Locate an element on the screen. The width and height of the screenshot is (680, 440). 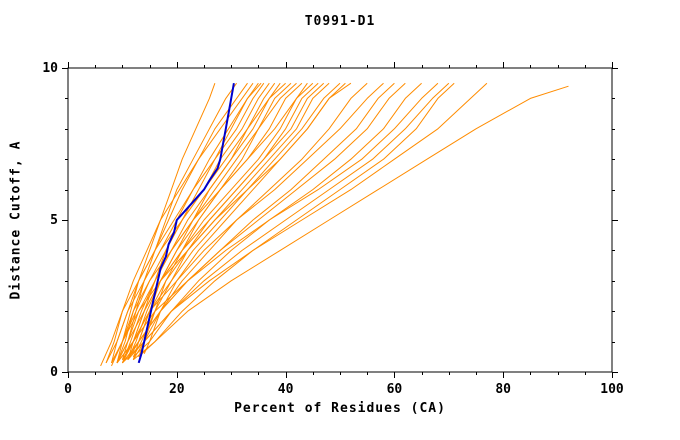
model-curve is located at coordinates (204, 221).